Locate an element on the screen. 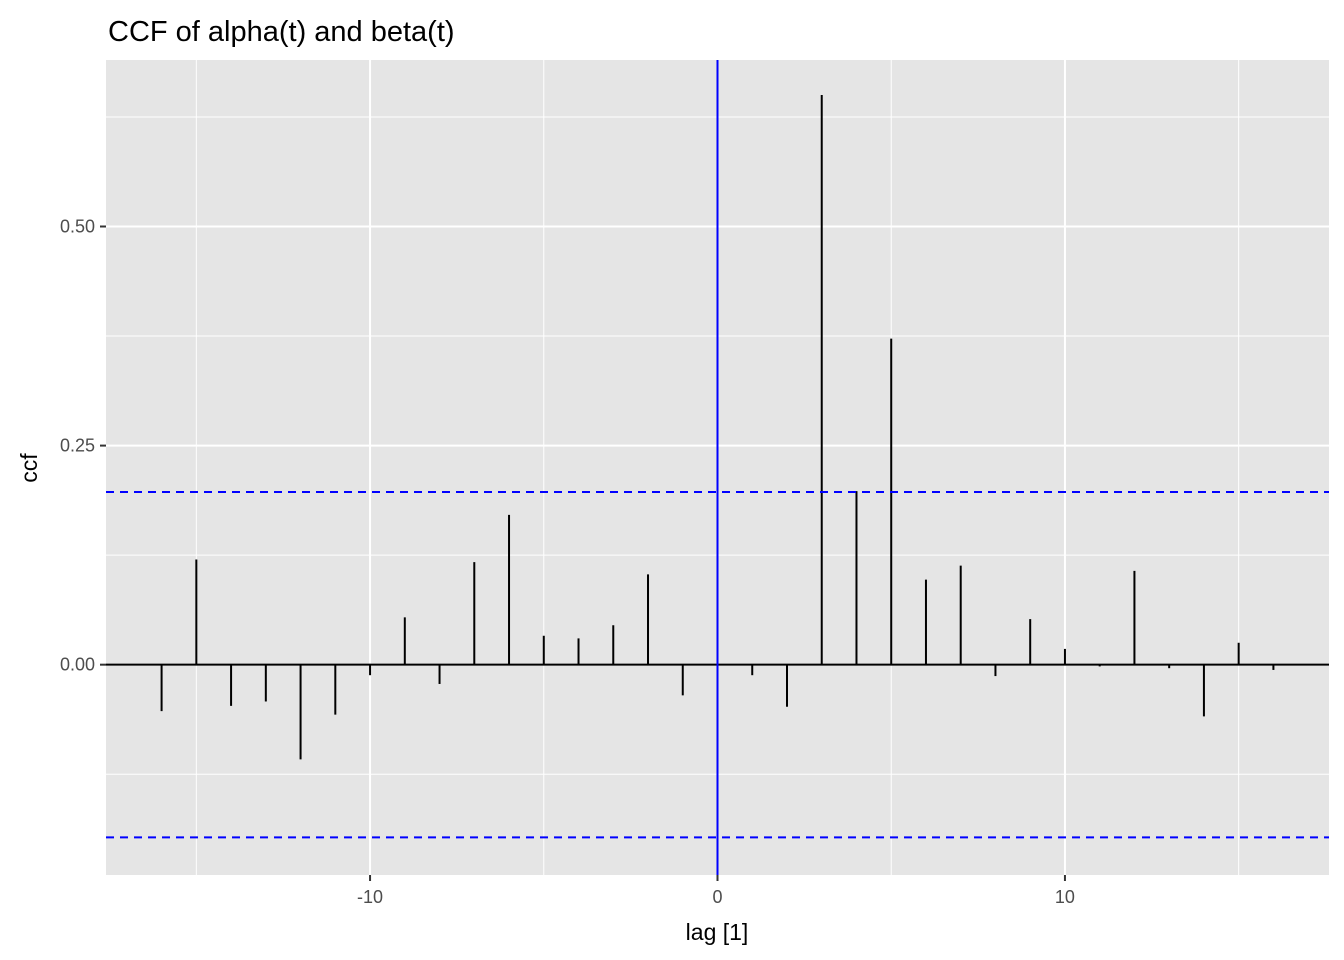 The width and height of the screenshot is (1344, 960). x-axis-ticks: -10 0 10 is located at coordinates (716, 891).